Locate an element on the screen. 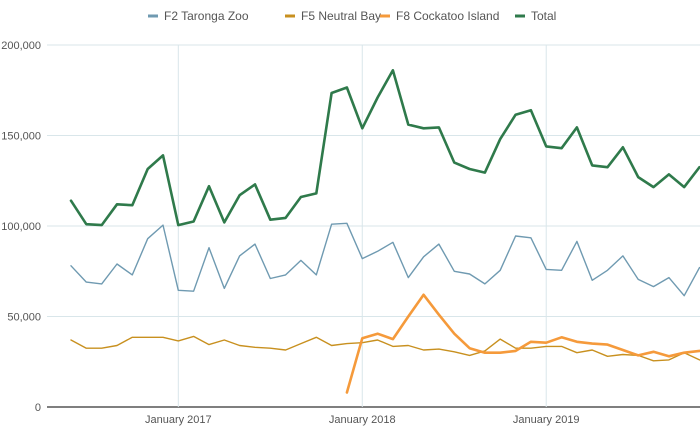 This screenshot has height=435, width=700. y-tick-label: 150,000 is located at coordinates (21, 137).